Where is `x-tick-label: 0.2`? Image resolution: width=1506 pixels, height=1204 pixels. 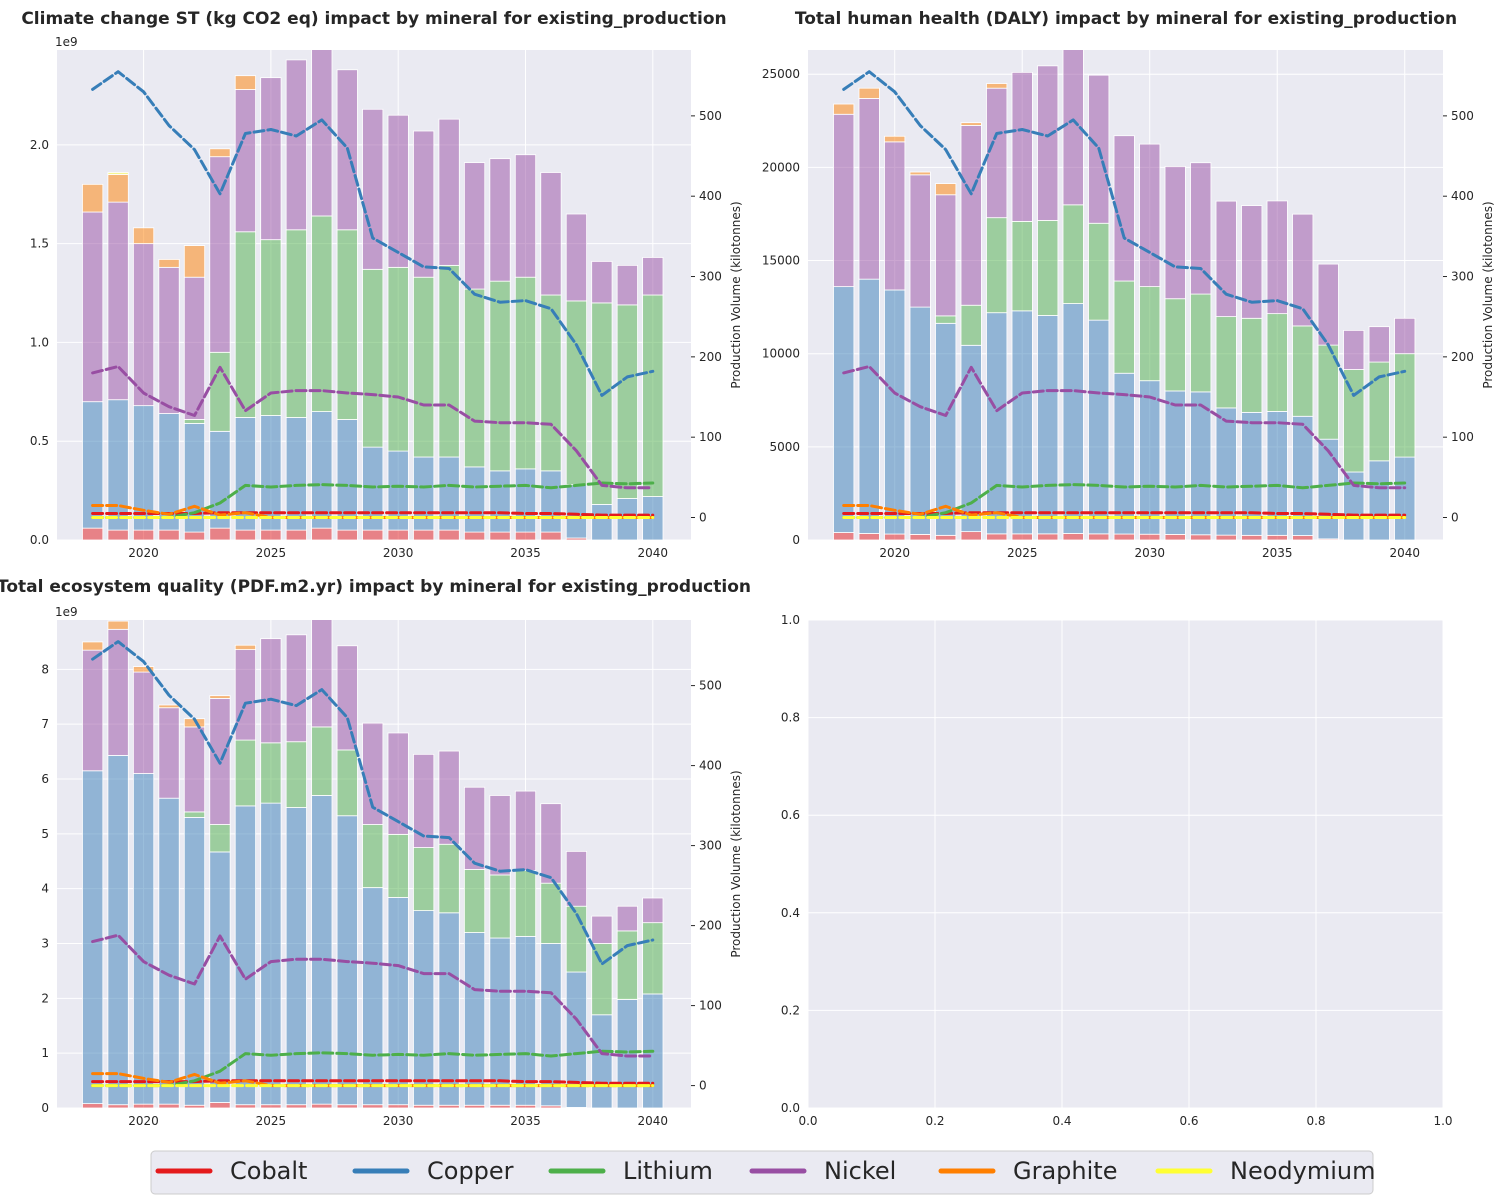 x-tick-label: 0.2 is located at coordinates (934, 1121).